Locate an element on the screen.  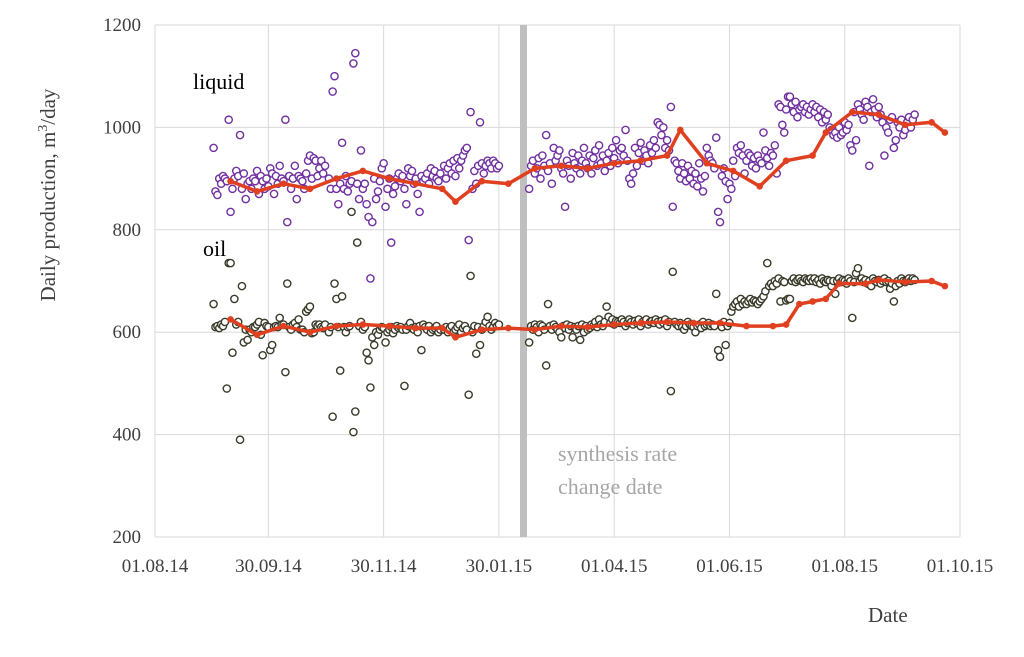
y-tick-label: 600 is located at coordinates (127, 332).